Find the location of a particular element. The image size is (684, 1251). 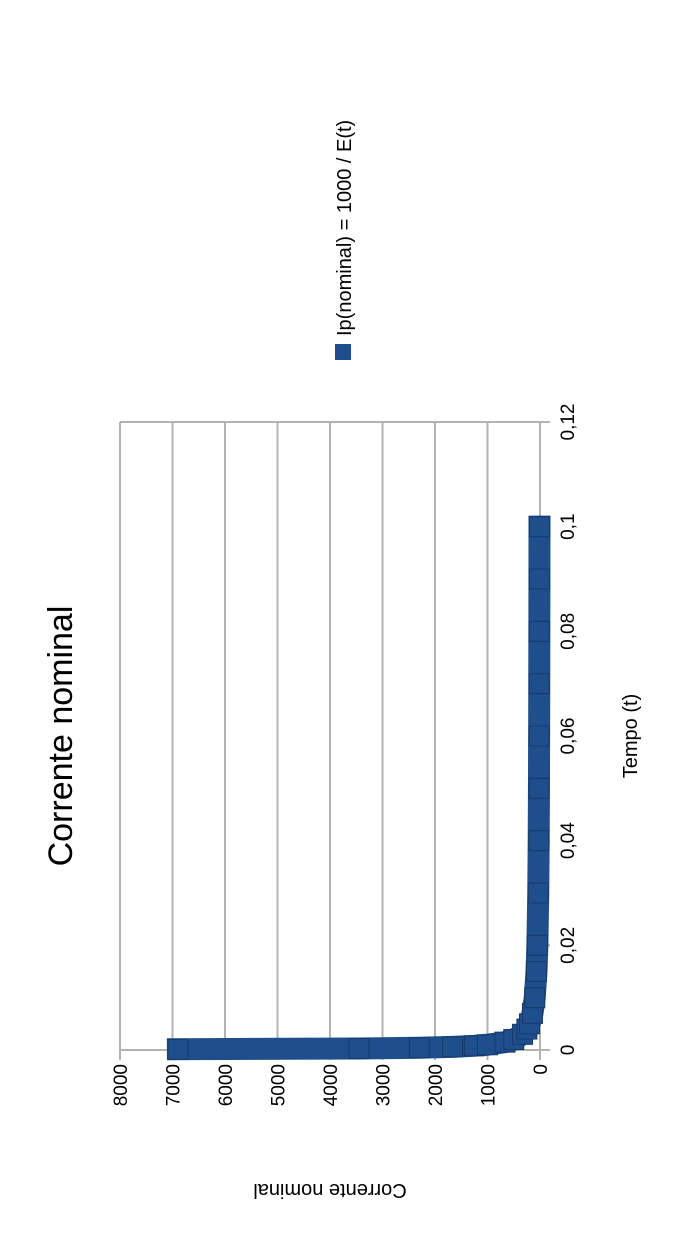

x-tick-label: 0,08 is located at coordinates (568, 631).